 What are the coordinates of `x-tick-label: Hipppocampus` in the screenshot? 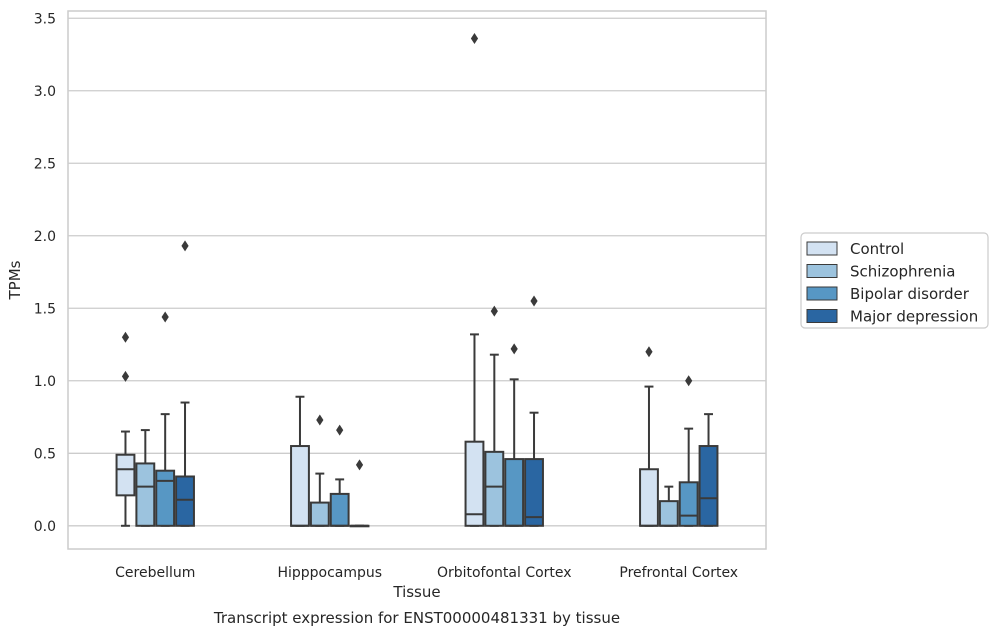 It's located at (329, 573).